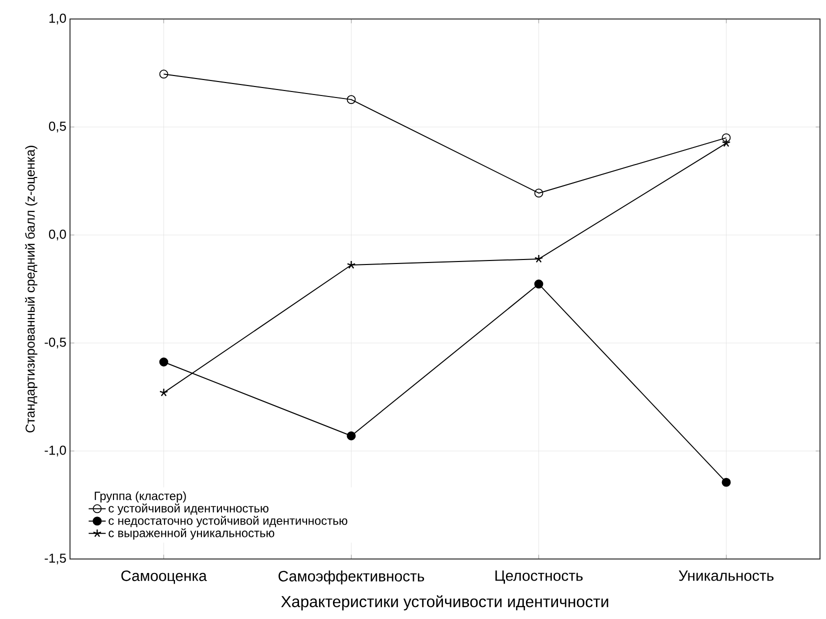 This screenshot has height=619, width=826. Describe the element at coordinates (726, 575) in the screenshot. I see `x-tick-label: Уникальность` at that location.